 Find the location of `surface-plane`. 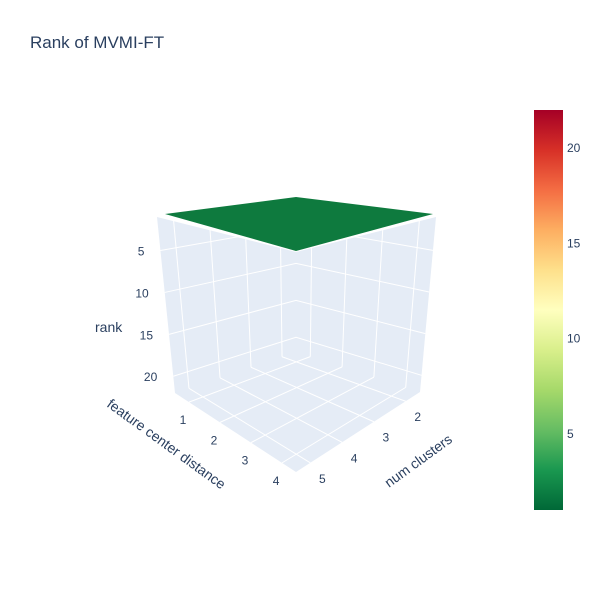

surface-plane is located at coordinates (299, 224).